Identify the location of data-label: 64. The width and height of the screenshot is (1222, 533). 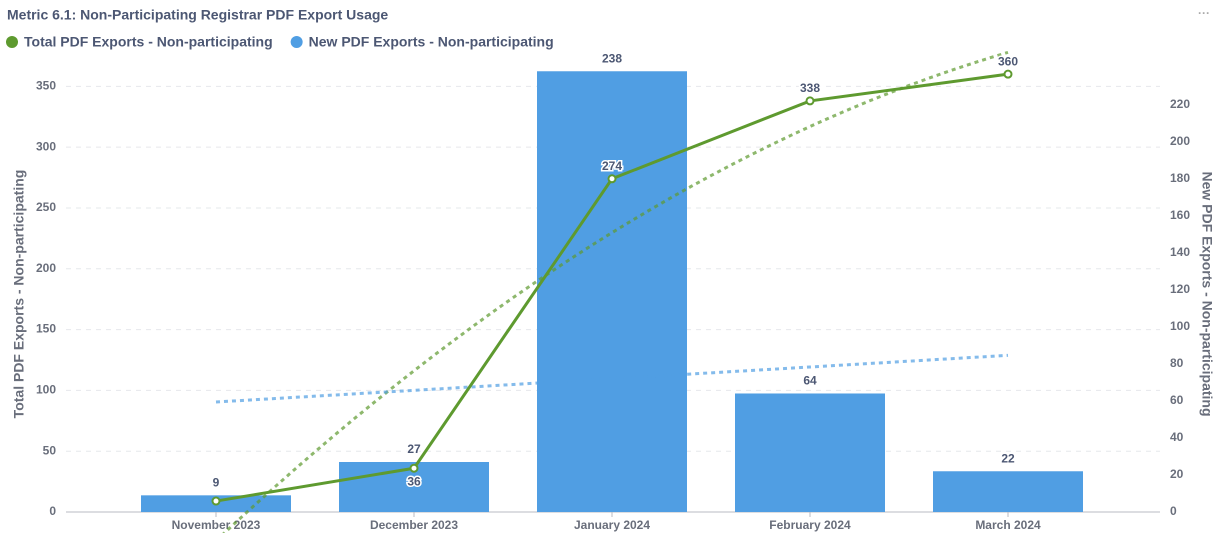
(810, 381).